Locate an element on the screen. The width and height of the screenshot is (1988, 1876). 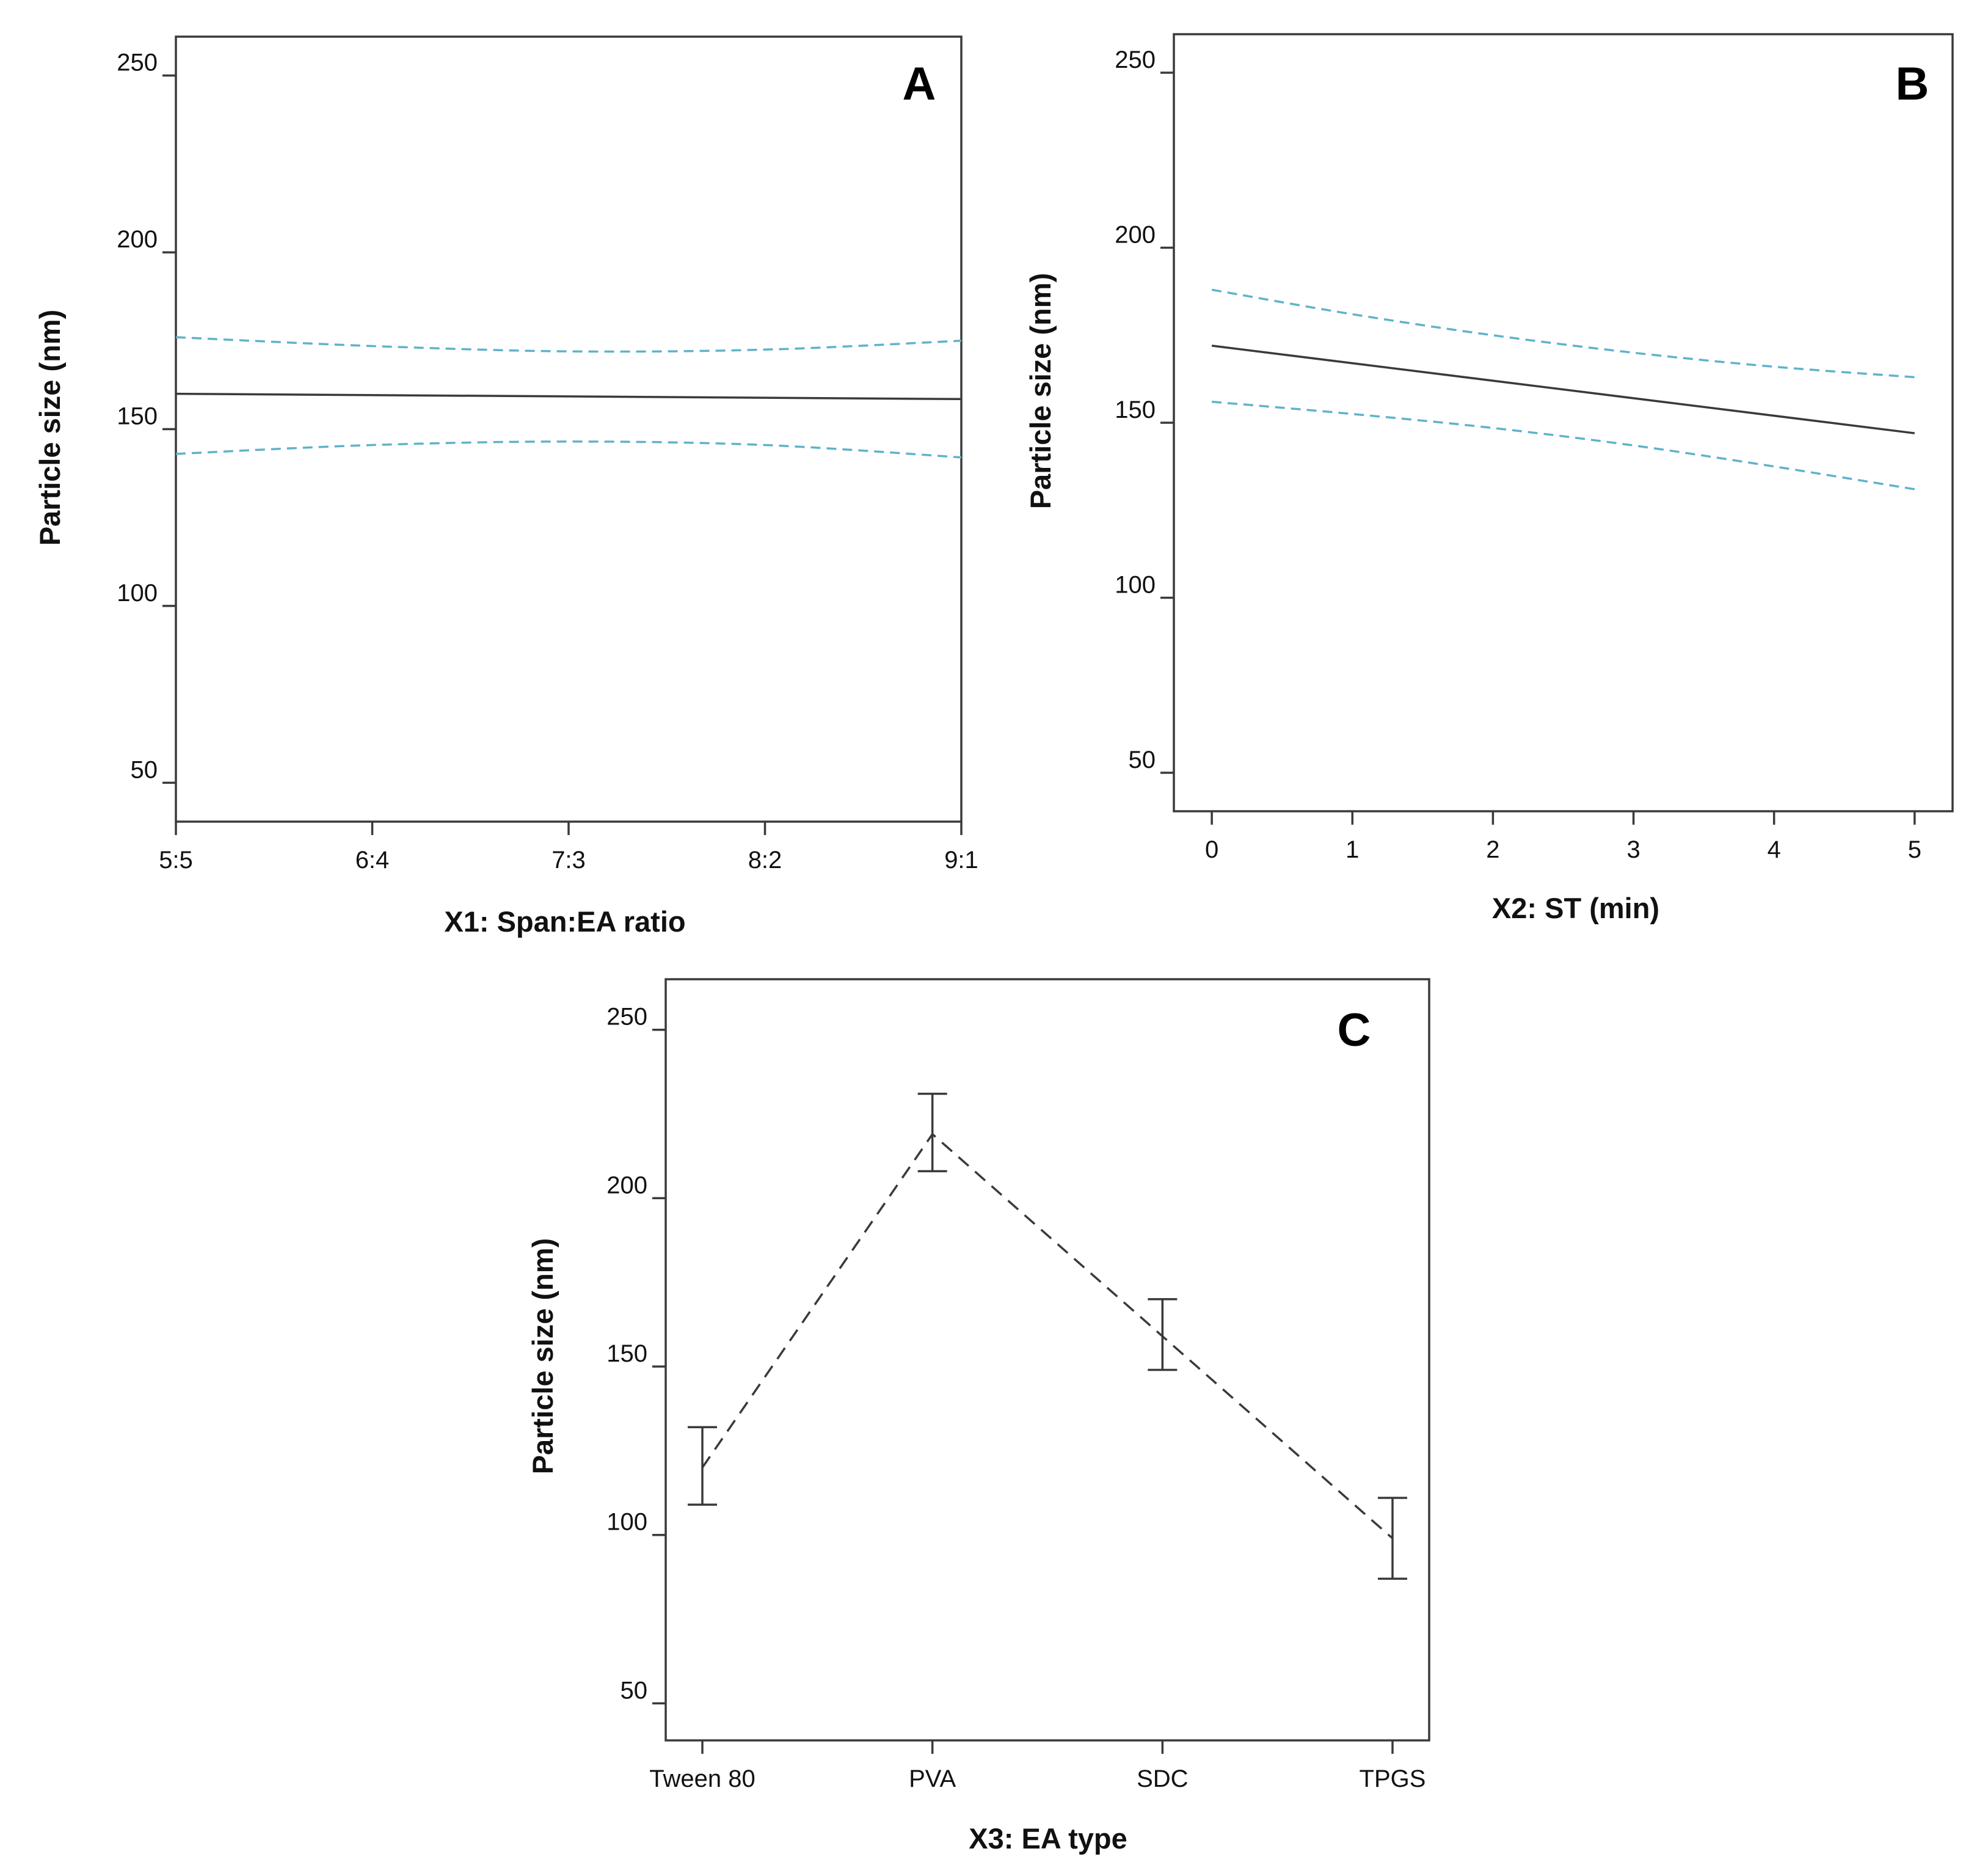
x-tick-label-a: 6:4 is located at coordinates (372, 860).